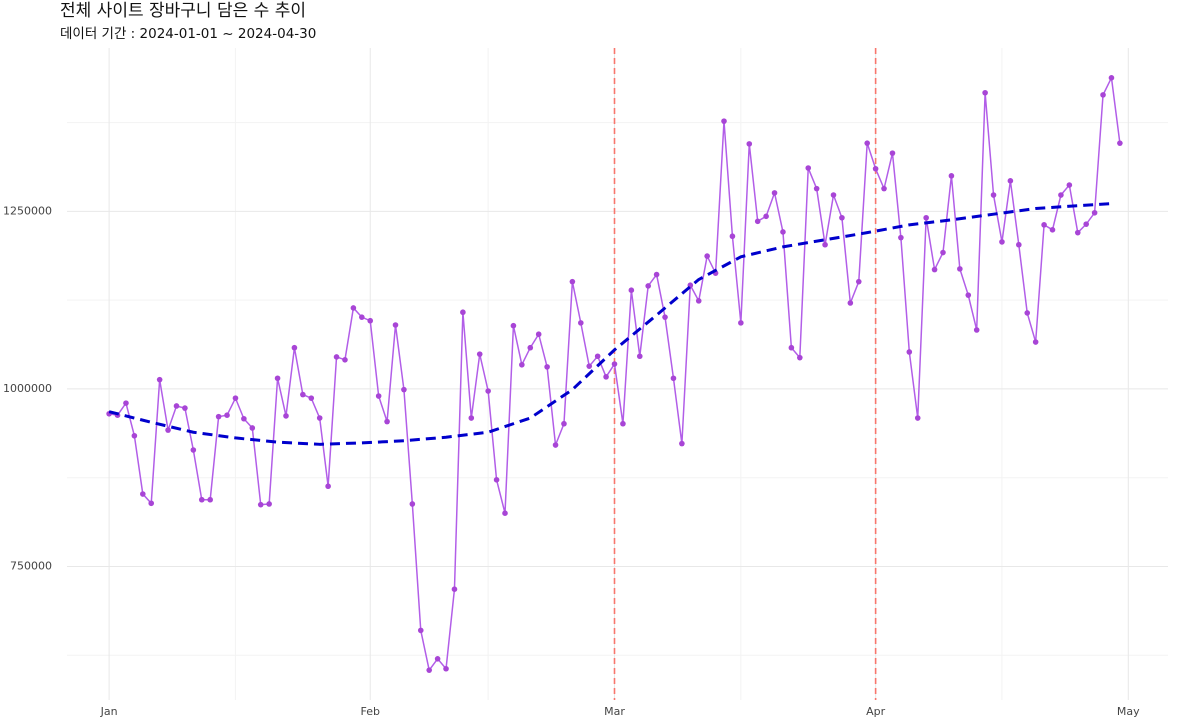 Image resolution: width=1177 pixels, height=723 pixels. I want to click on x-tick-label: Mar, so click(614, 711).